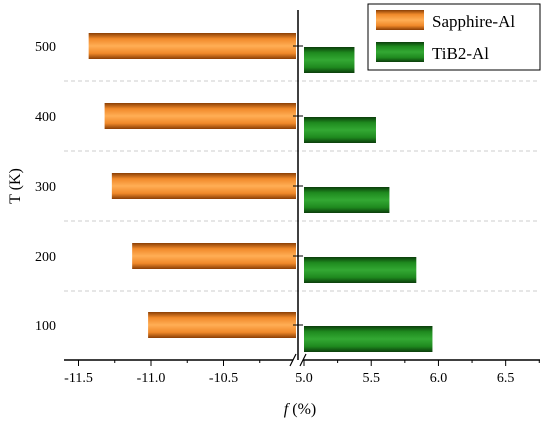 The height and width of the screenshot is (425, 550). Describe the element at coordinates (45, 117) in the screenshot. I see `y-tick-label-400: 400` at that location.